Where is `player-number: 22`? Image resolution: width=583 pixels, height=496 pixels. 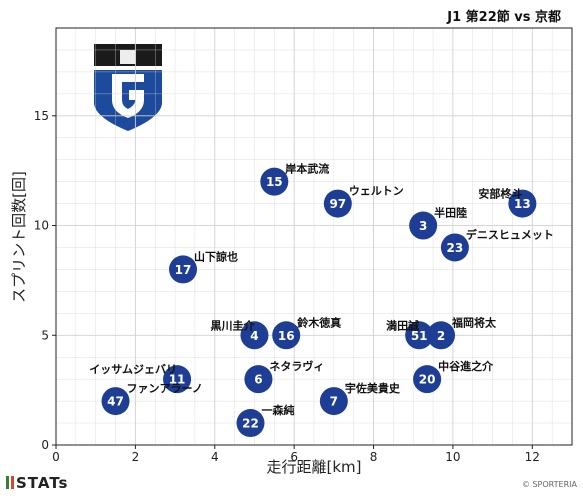 player-number: 22 is located at coordinates (250, 424).